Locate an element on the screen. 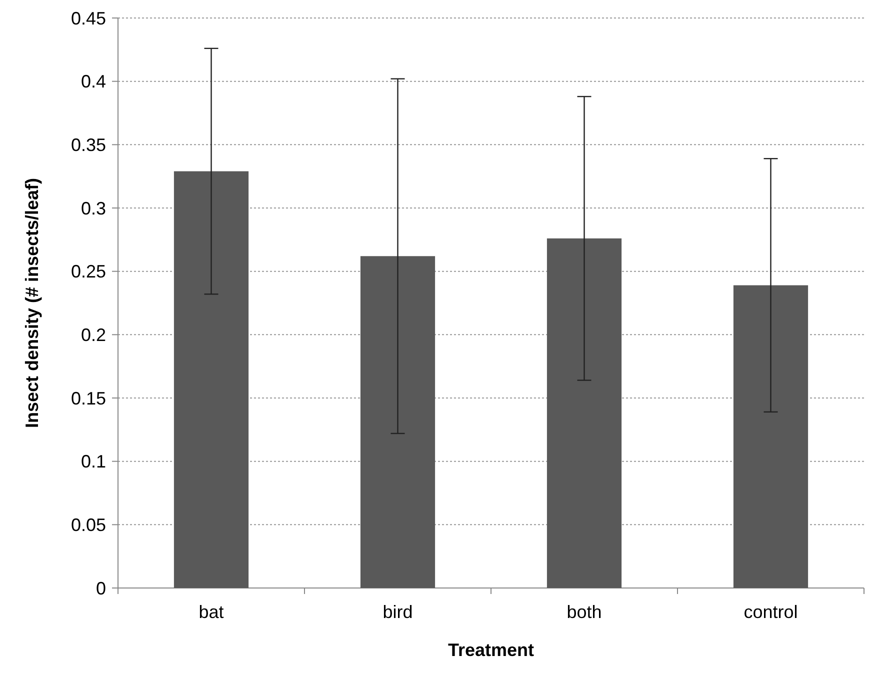  y-tick-label: 0.2 is located at coordinates (93, 334).